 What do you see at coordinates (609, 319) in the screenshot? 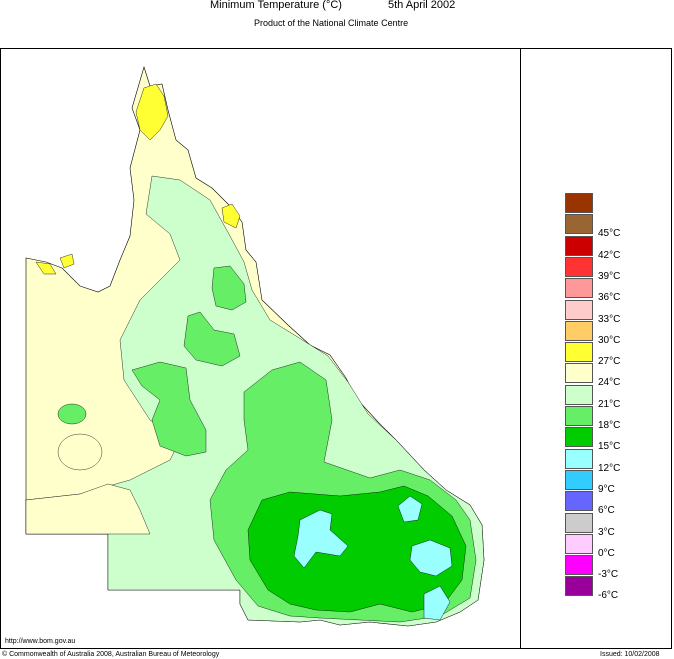
I see `legend-label: 33°C` at bounding box center [609, 319].